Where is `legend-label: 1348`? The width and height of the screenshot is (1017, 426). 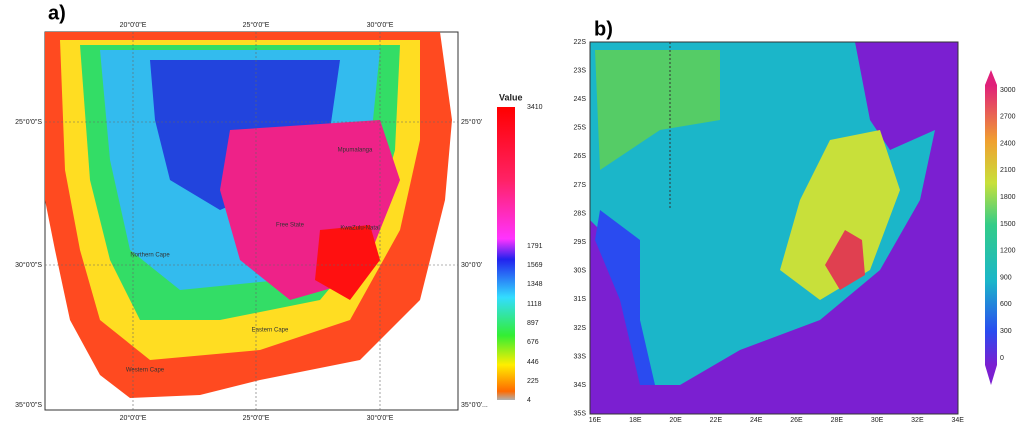
legend-label: 1348 is located at coordinates (535, 284).